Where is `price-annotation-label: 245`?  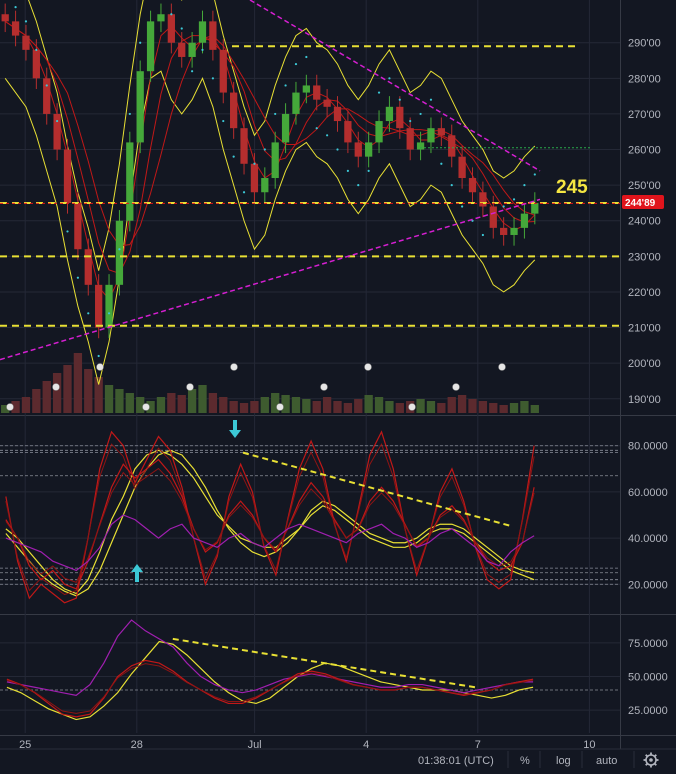 price-annotation-label: 245 is located at coordinates (572, 187).